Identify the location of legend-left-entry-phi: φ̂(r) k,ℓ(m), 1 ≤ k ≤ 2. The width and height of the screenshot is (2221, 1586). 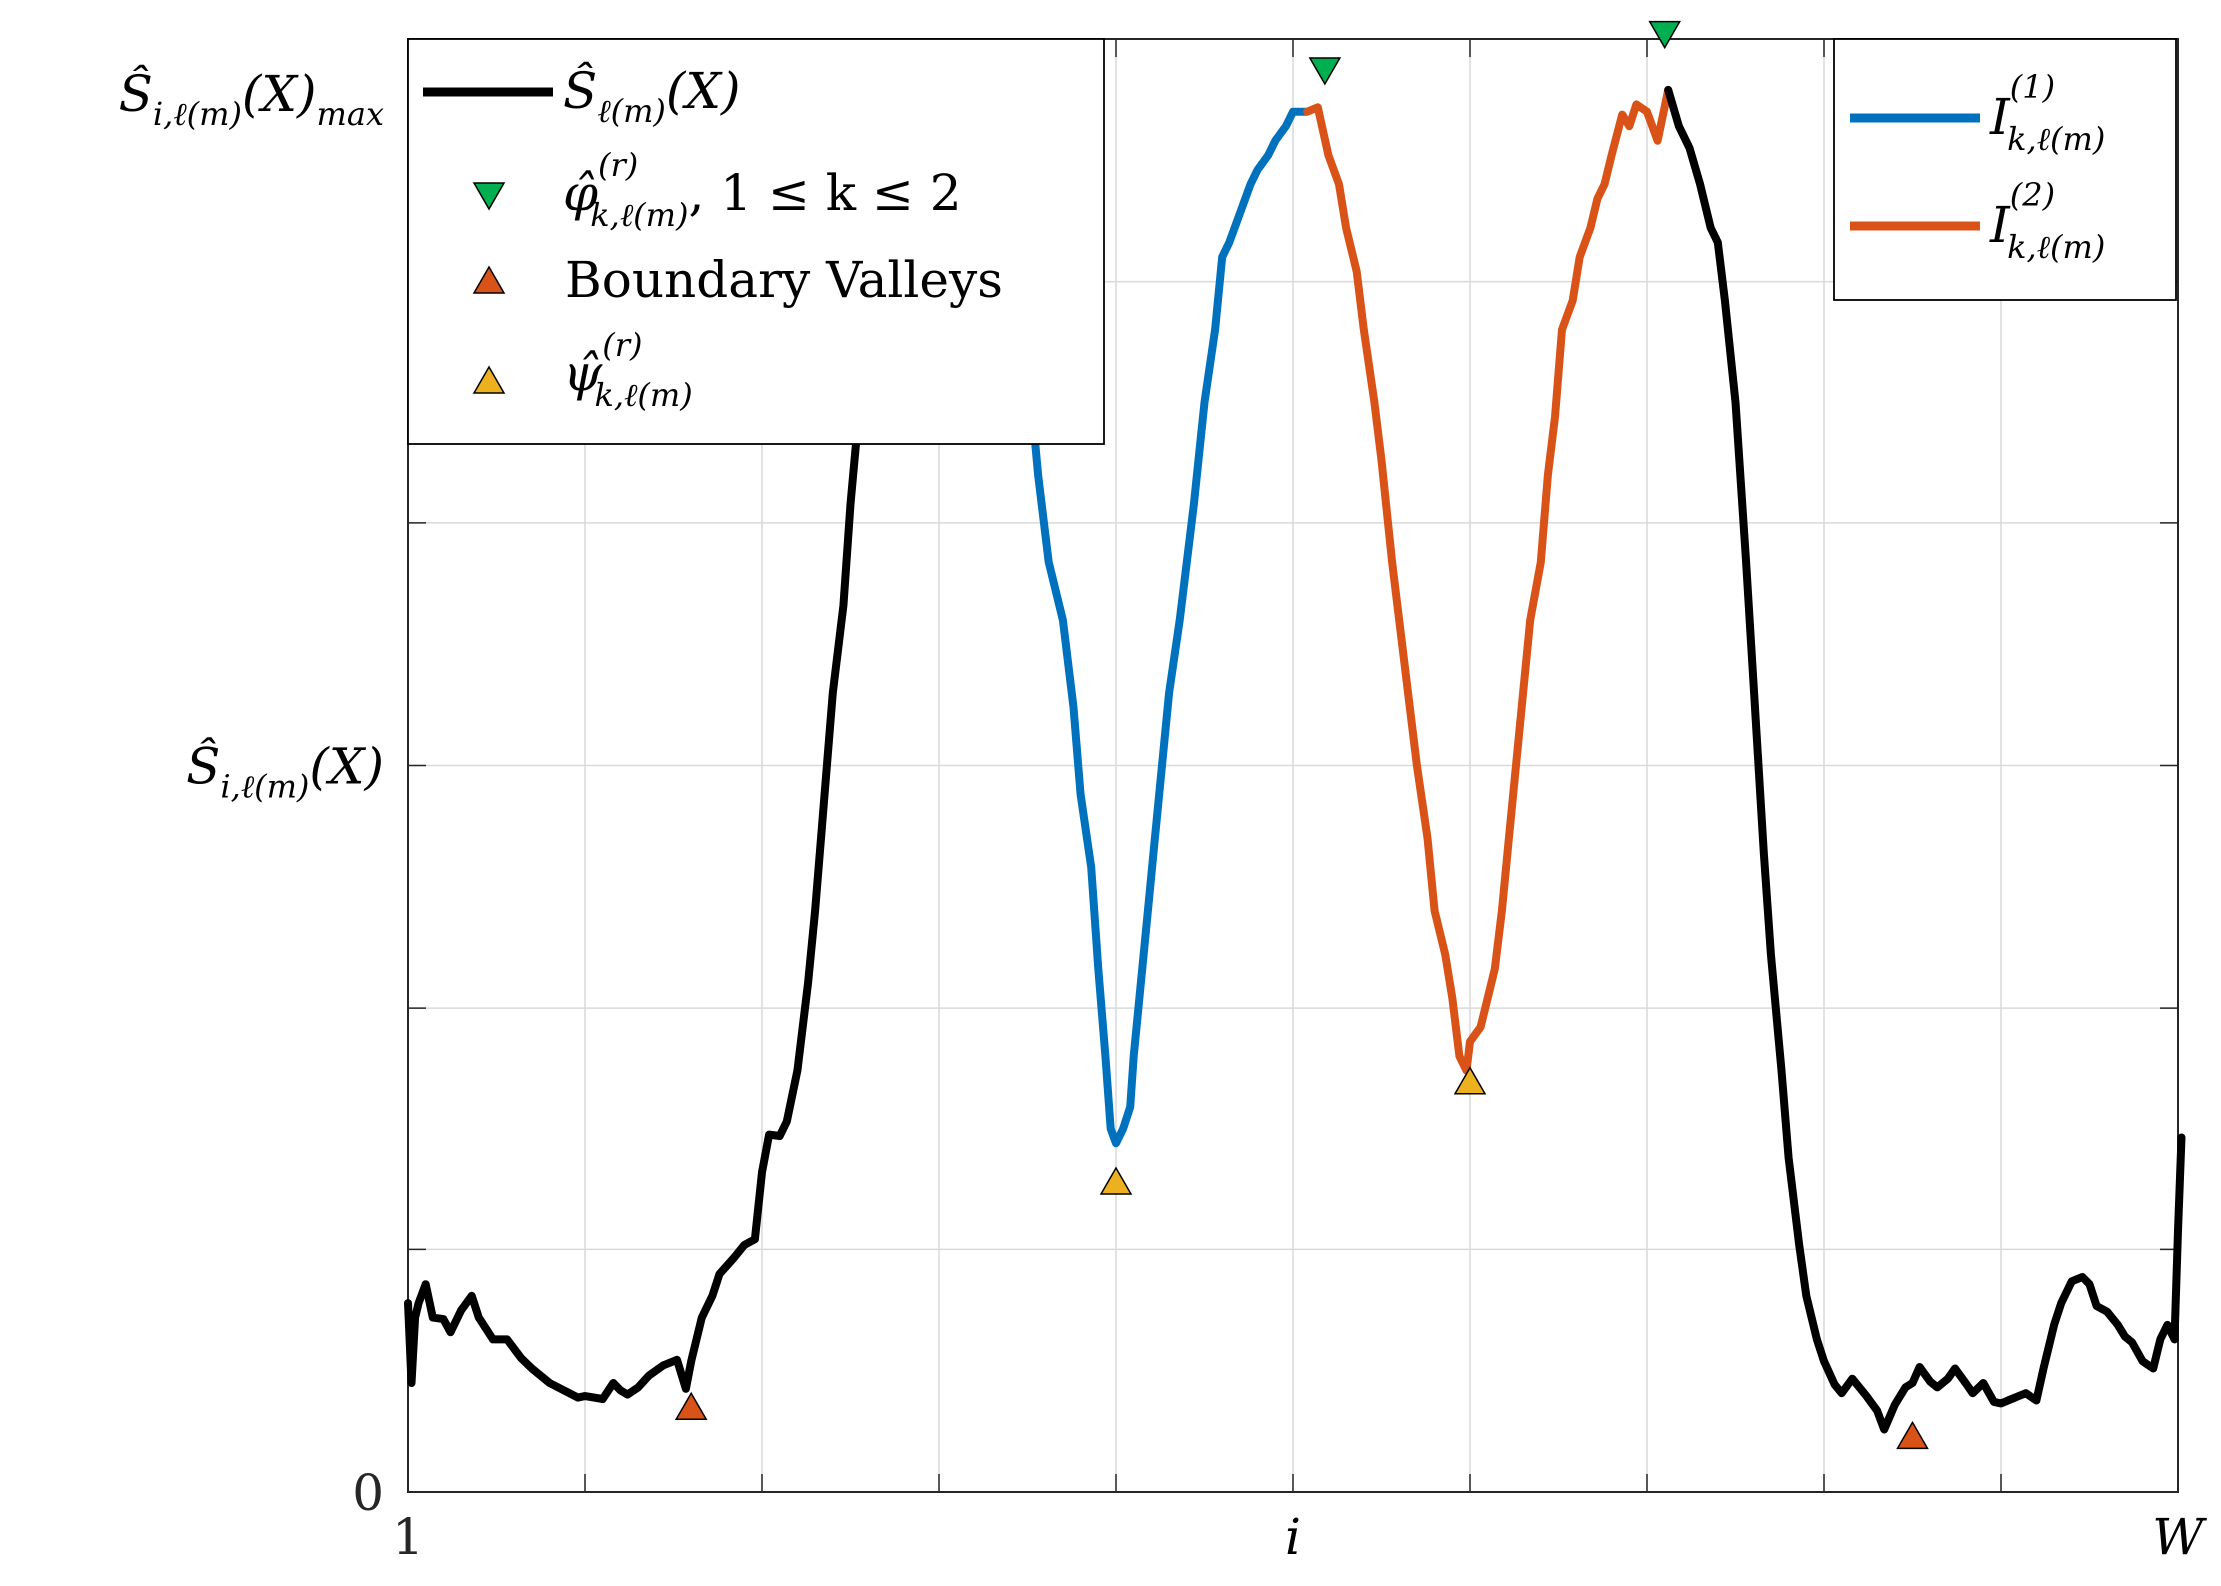
(717, 190).